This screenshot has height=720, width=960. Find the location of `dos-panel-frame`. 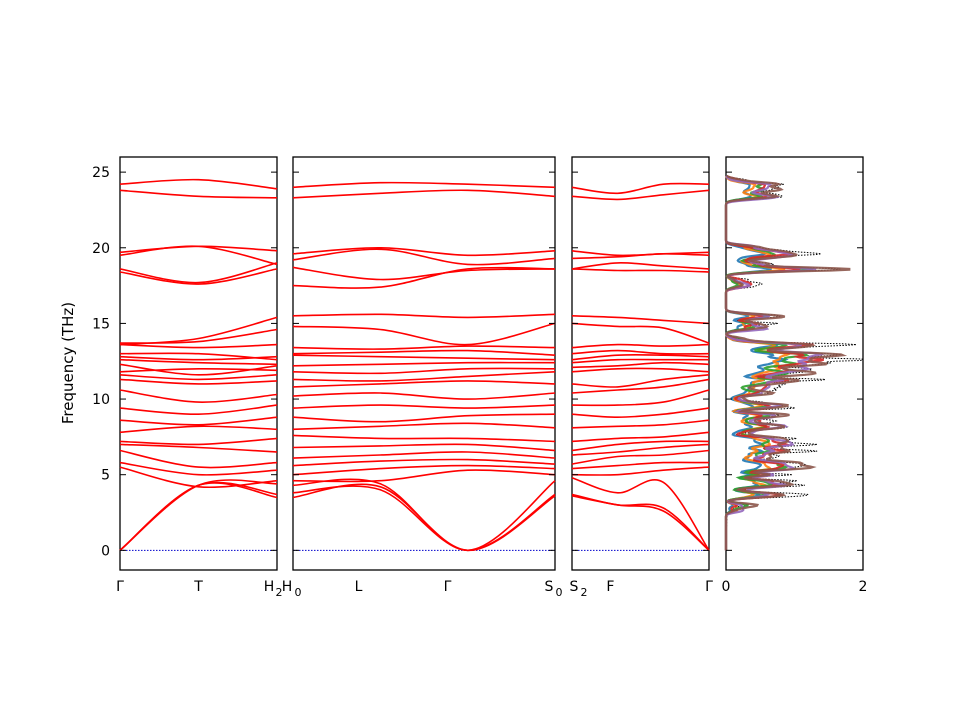

dos-panel-frame is located at coordinates (794, 363).